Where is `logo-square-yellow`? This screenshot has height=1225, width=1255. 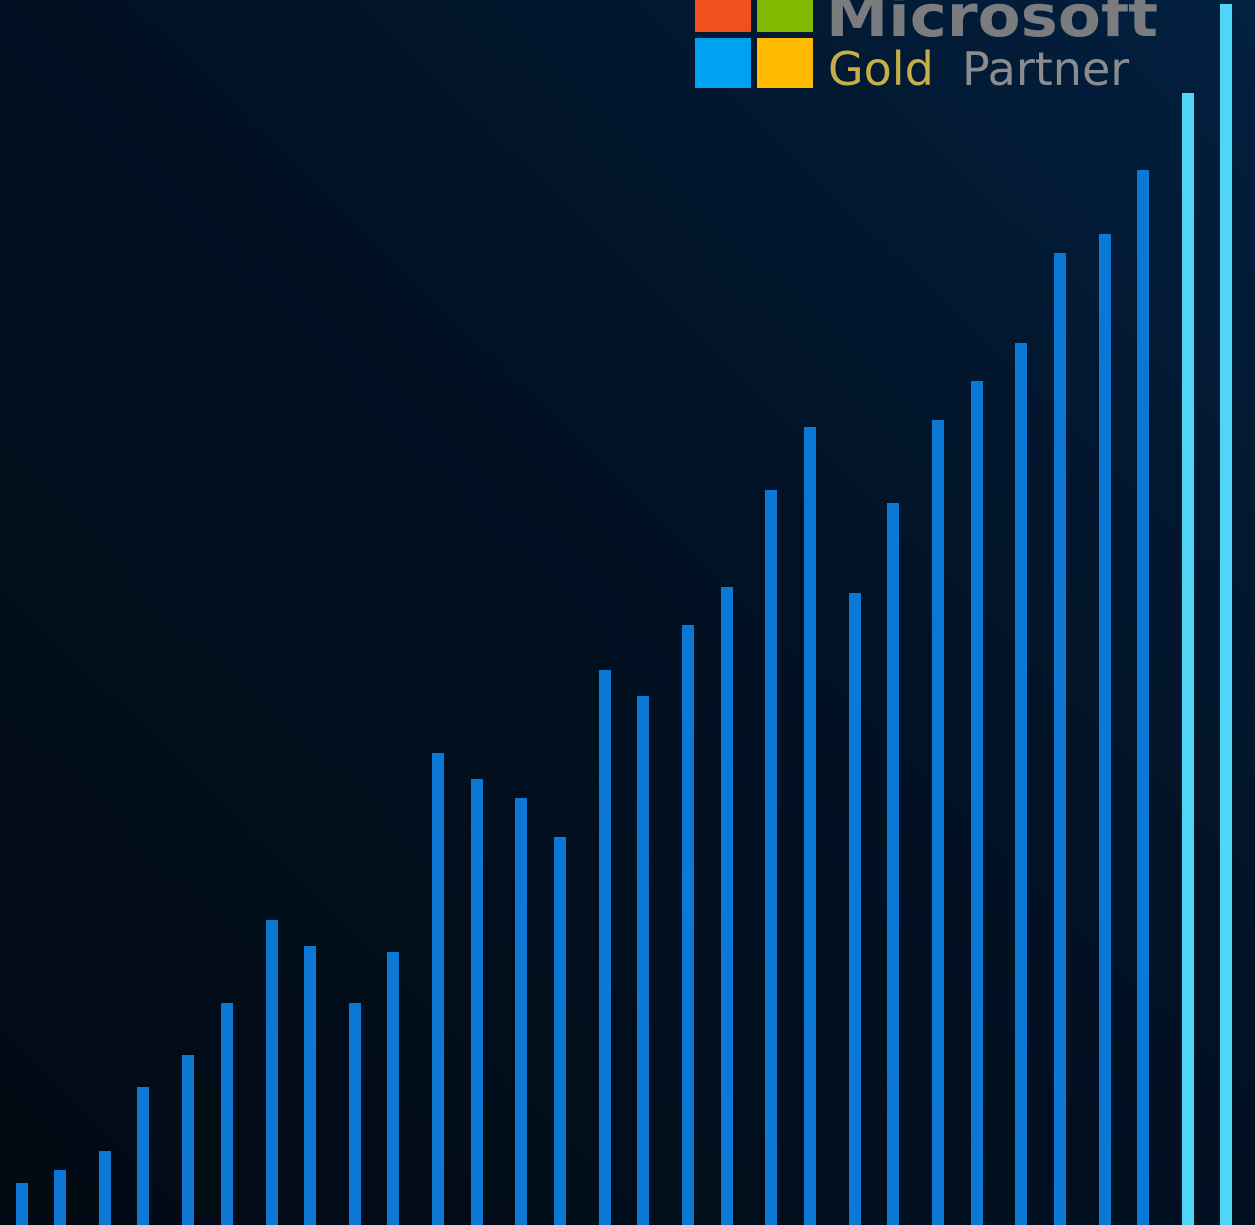 logo-square-yellow is located at coordinates (785, 63).